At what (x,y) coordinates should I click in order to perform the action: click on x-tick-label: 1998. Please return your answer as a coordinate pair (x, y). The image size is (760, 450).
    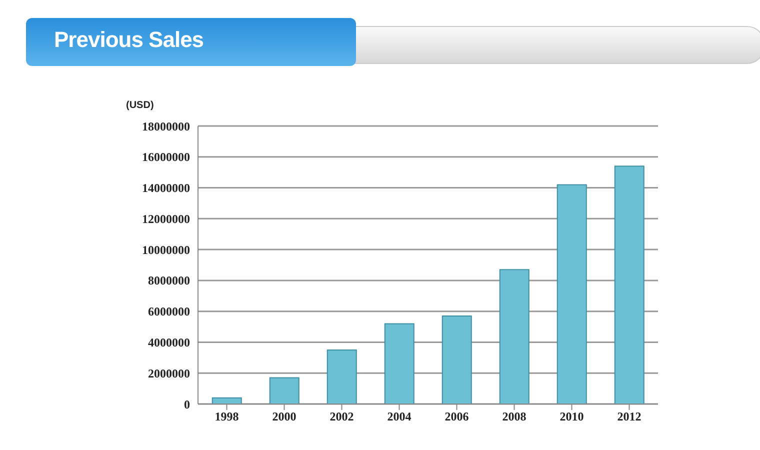
    Looking at the image, I should click on (226, 417).